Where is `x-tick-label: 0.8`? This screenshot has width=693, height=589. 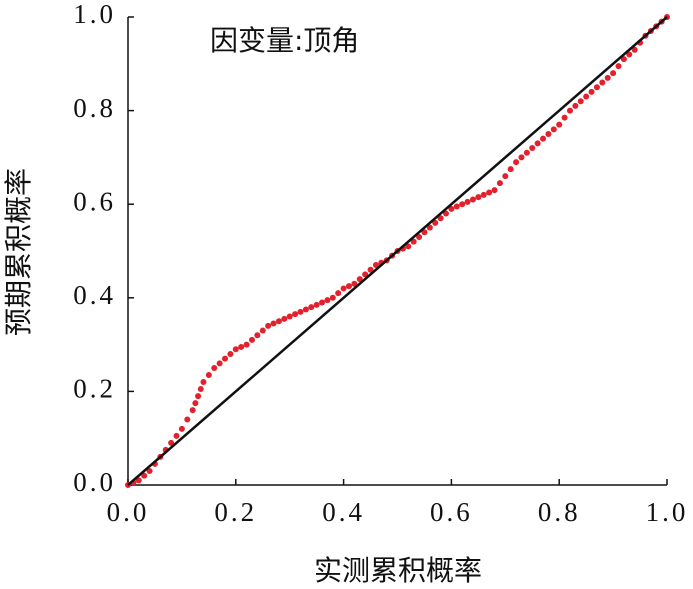 x-tick-label: 0.8 is located at coordinates (559, 512).